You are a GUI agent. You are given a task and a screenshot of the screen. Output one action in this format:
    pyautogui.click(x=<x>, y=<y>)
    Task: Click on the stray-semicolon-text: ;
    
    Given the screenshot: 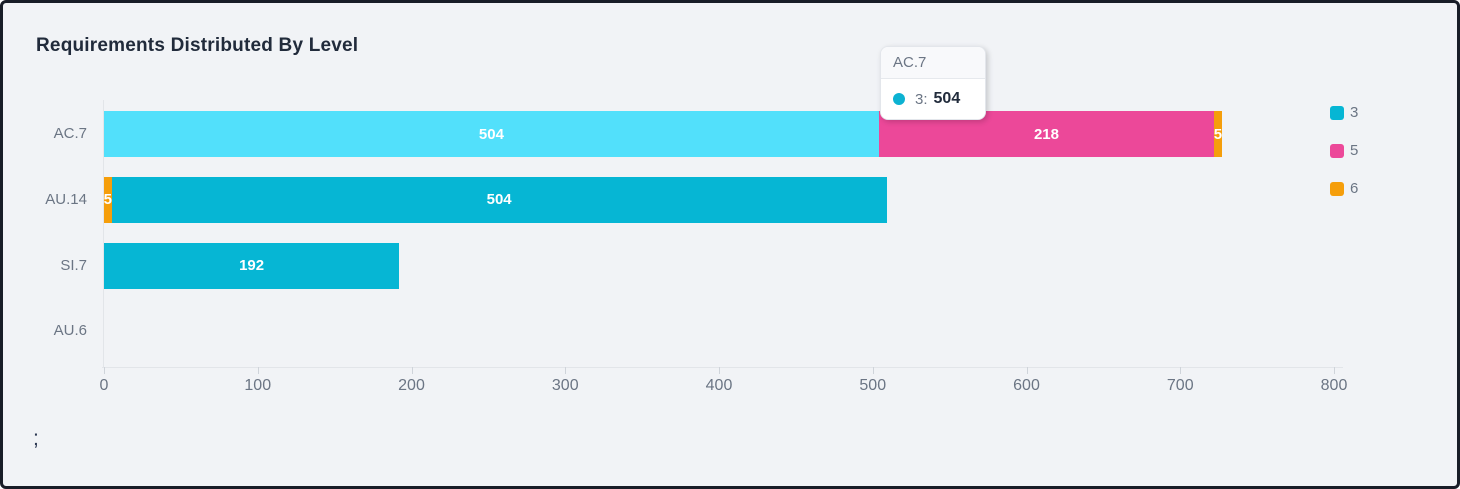 What is the action you would take?
    pyautogui.click(x=36, y=438)
    